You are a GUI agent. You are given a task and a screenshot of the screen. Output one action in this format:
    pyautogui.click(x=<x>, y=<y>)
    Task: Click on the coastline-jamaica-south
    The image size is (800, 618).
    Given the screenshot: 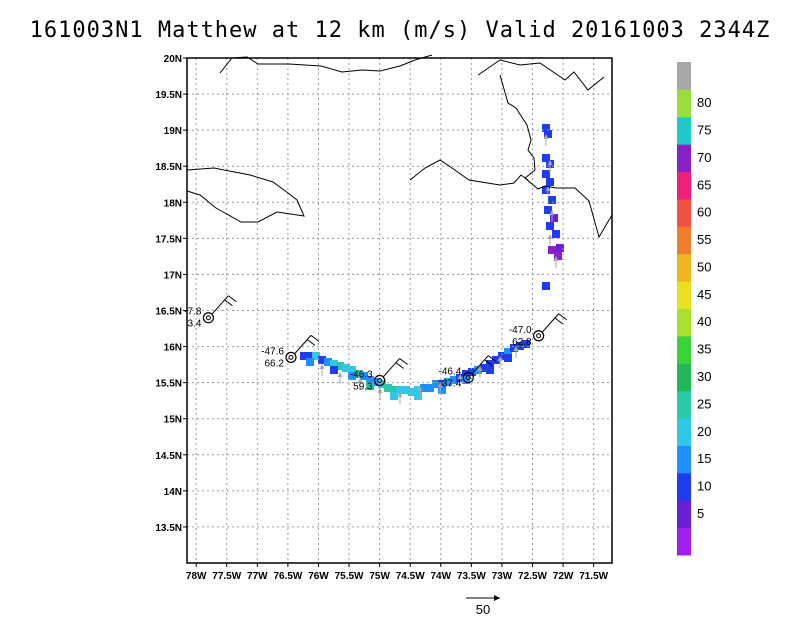 What is the action you would take?
    pyautogui.click(x=469, y=172)
    